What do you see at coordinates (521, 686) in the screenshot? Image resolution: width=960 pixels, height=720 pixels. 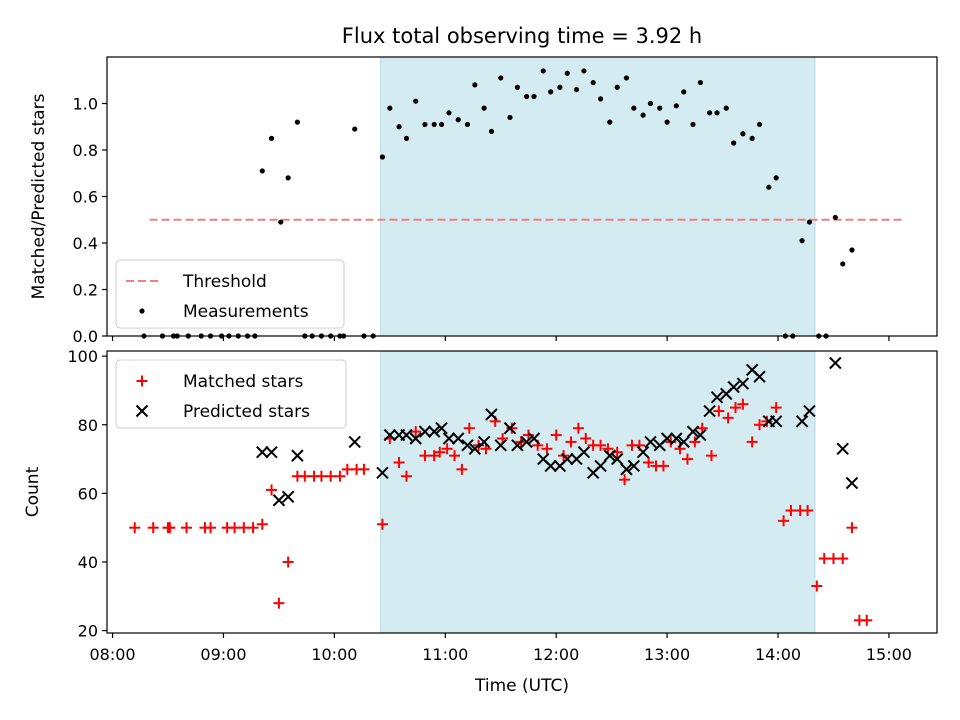 I see `x-axis-label: Time (UTC)` at bounding box center [521, 686].